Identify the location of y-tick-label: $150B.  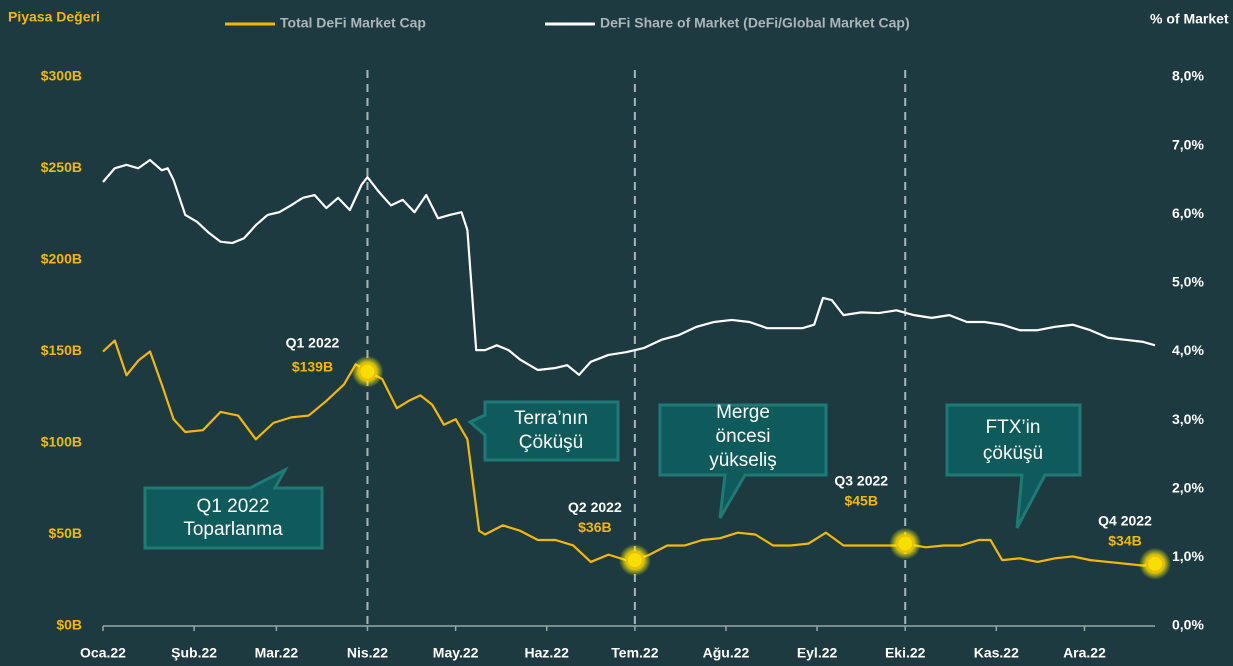
(61, 350).